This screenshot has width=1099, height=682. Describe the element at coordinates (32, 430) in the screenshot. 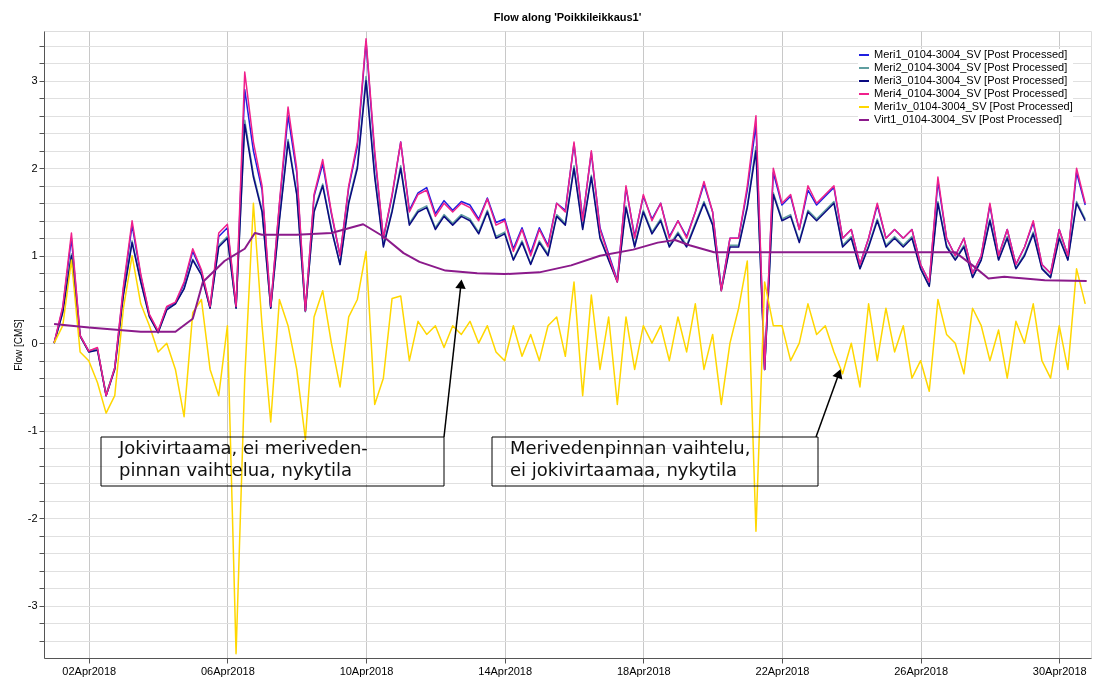

I see `y-tick-label: -1` at that location.